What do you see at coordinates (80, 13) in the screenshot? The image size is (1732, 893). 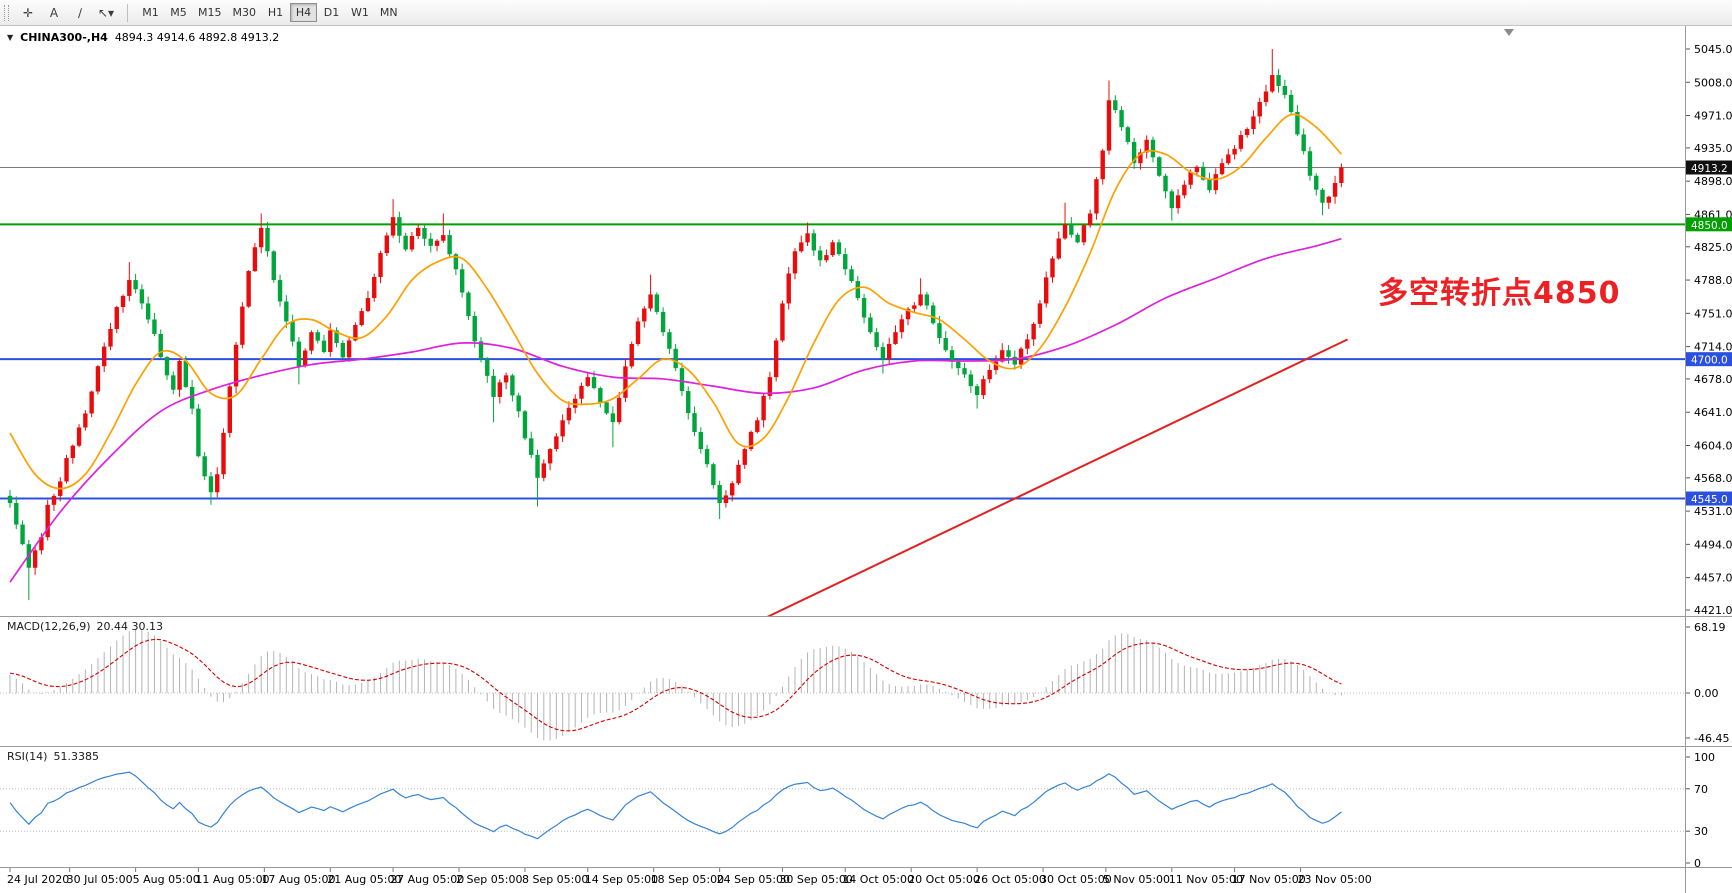 I see `trendline-tool-button: ∕` at bounding box center [80, 13].